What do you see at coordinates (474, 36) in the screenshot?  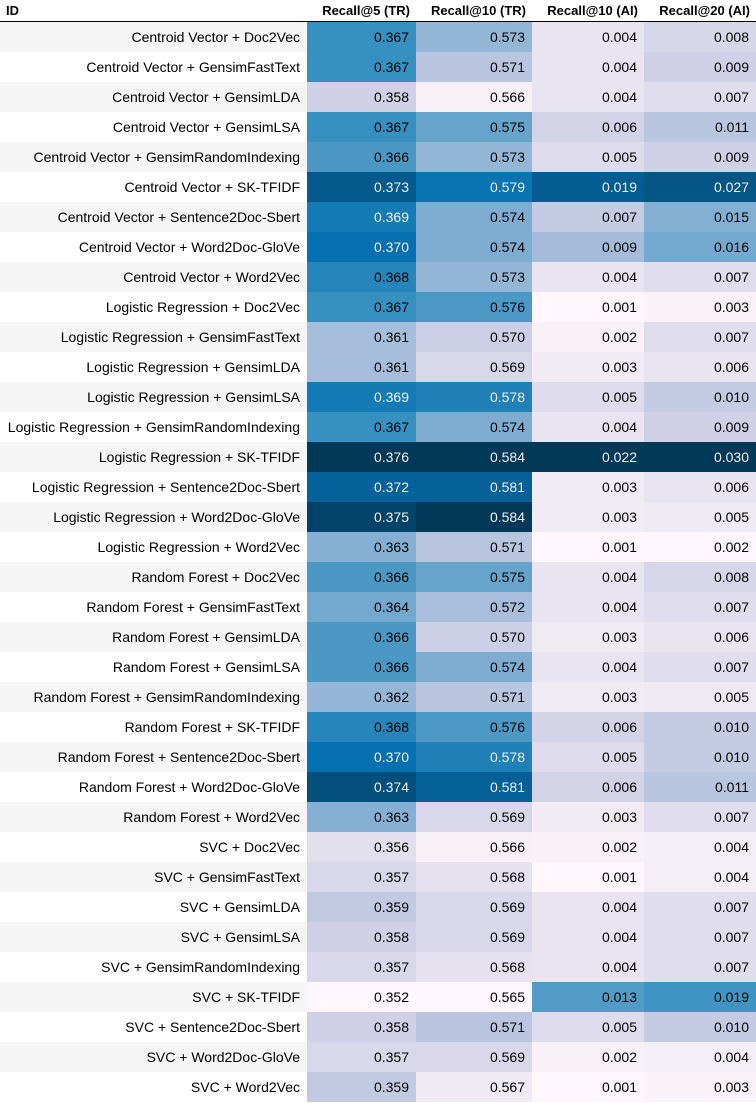 I see `recall10-tr-cell: 0.573` at bounding box center [474, 36].